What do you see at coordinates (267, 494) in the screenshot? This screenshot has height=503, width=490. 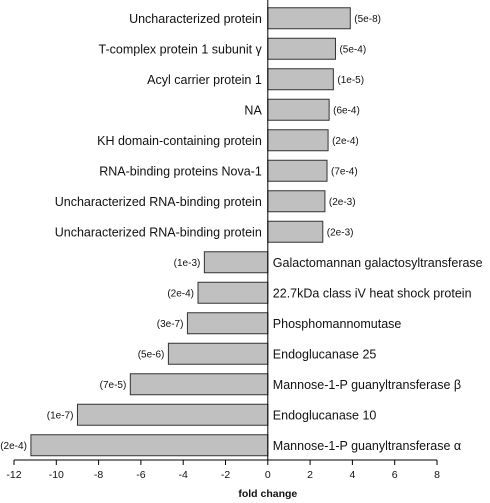 I see `x-axis-title: fold change` at bounding box center [267, 494].